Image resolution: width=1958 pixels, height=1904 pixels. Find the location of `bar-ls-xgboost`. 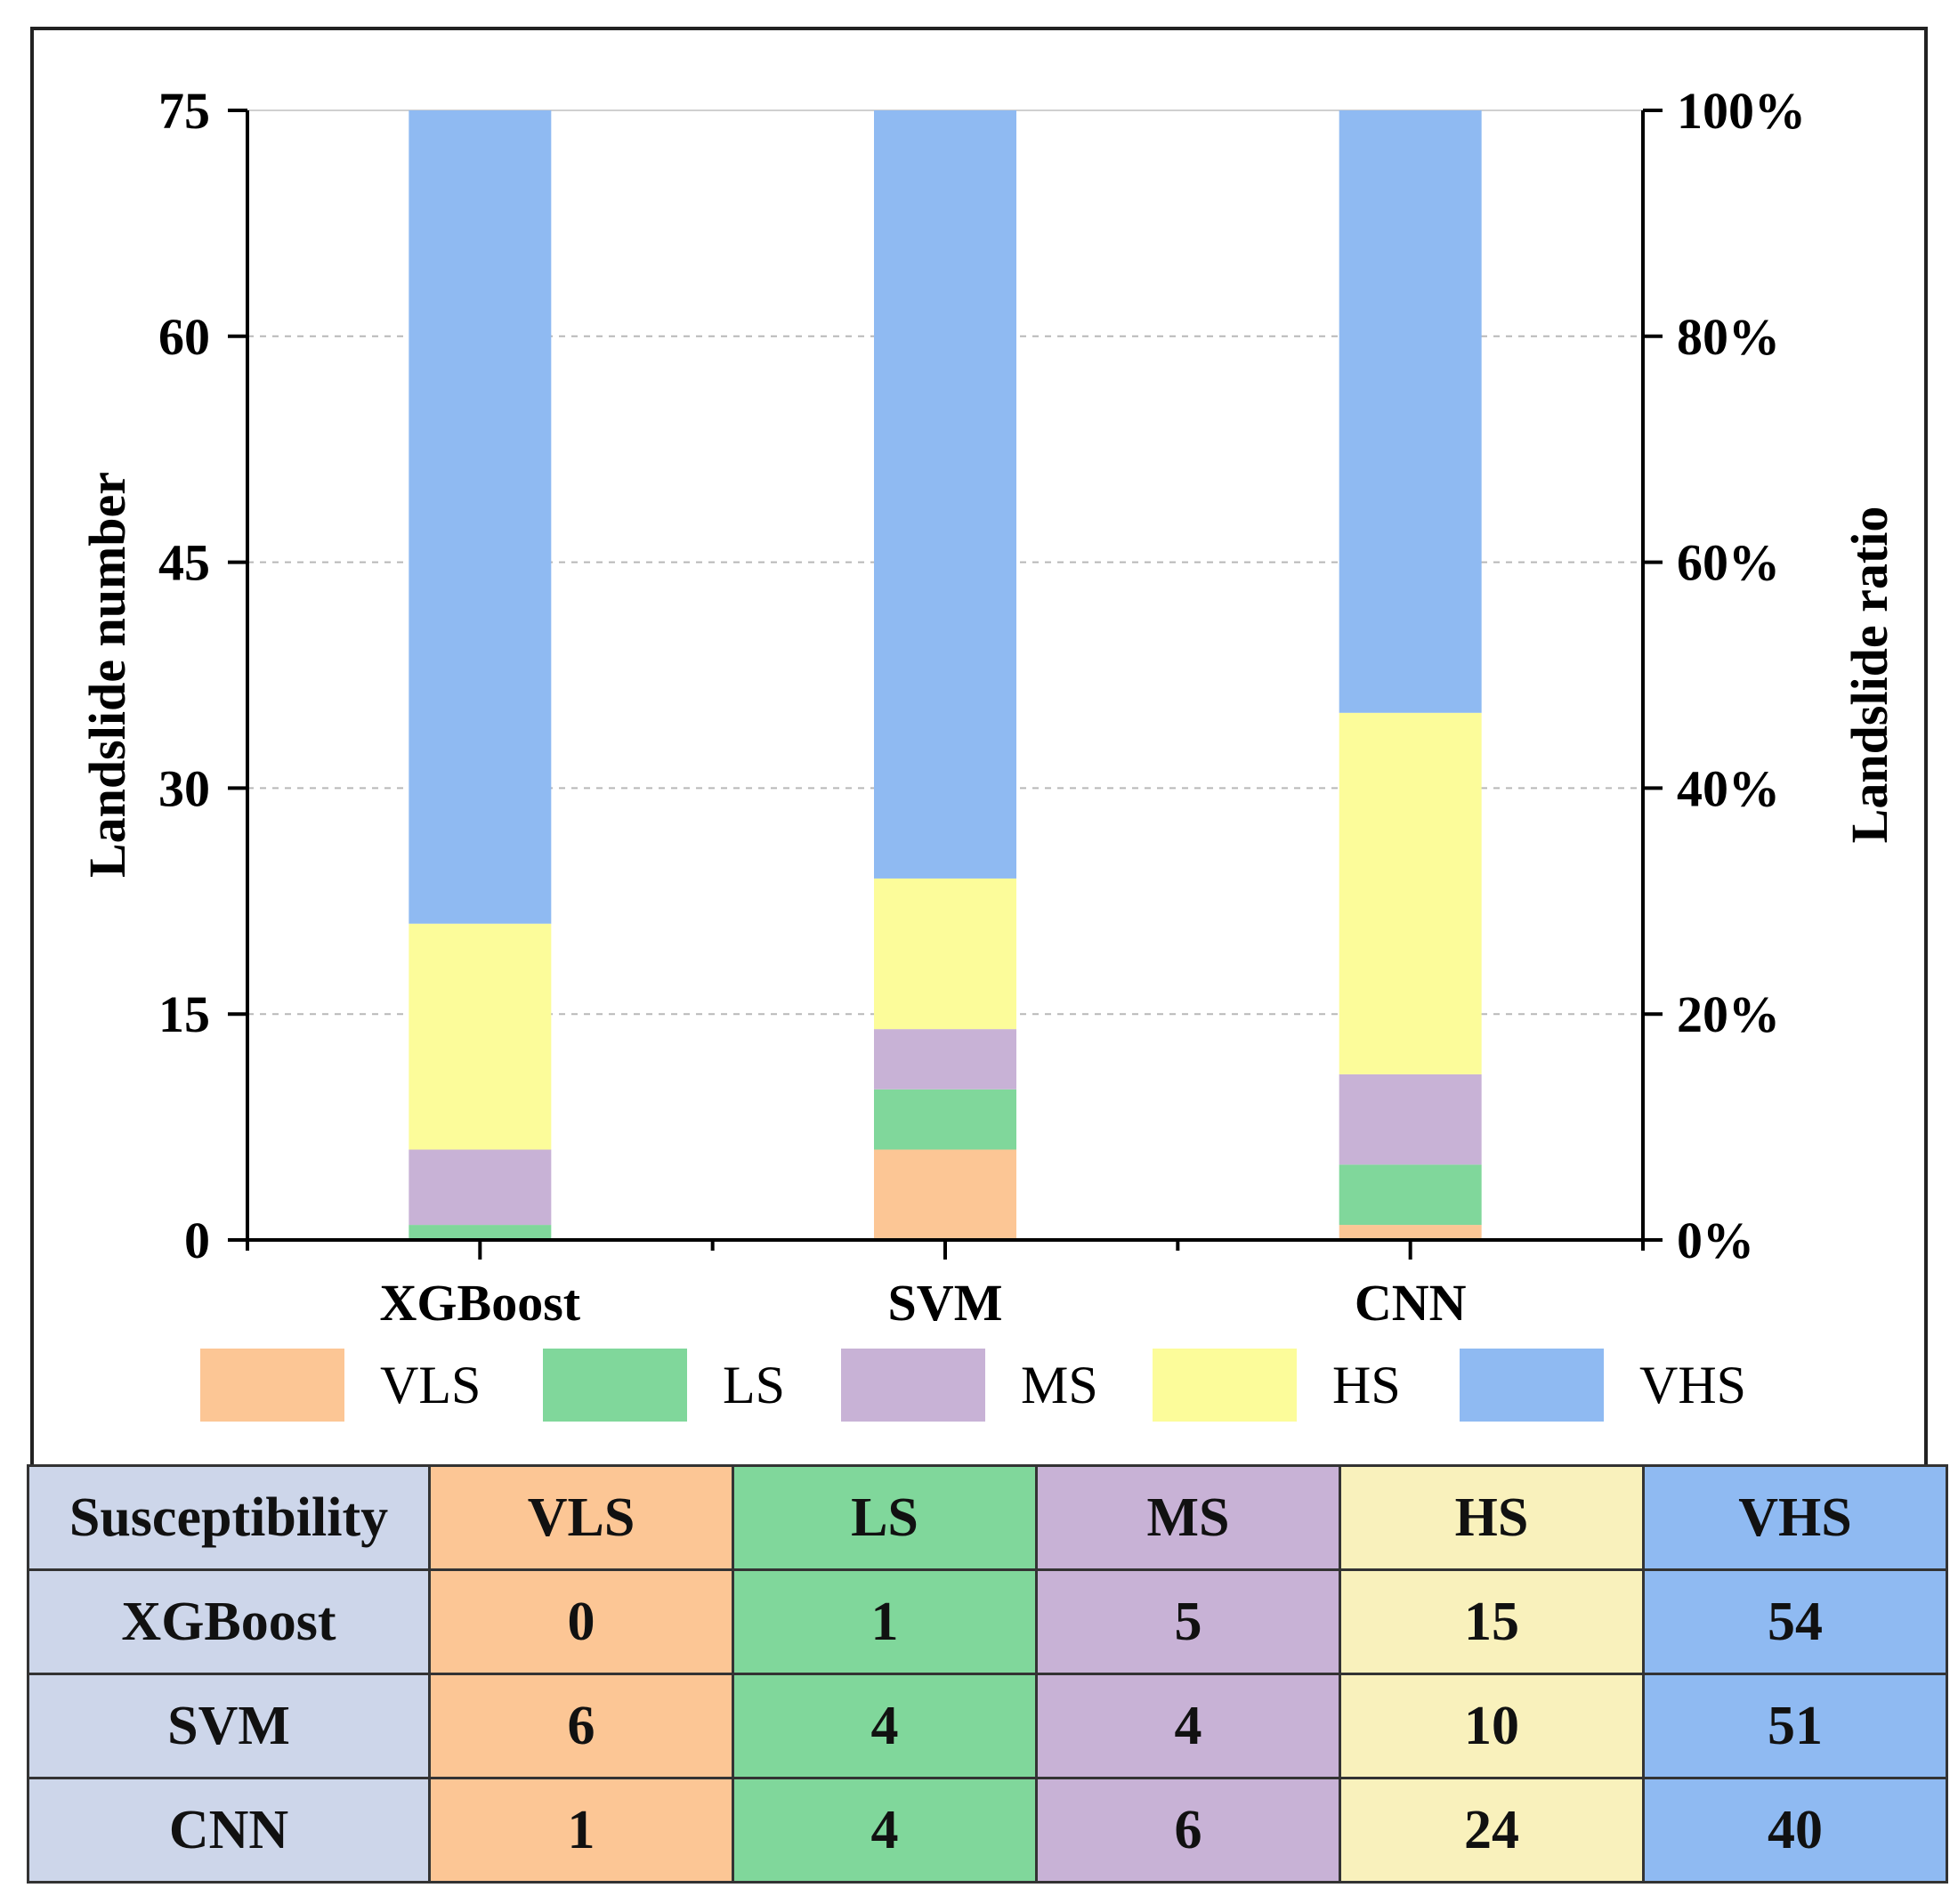

bar-ls-xgboost is located at coordinates (480, 1233).